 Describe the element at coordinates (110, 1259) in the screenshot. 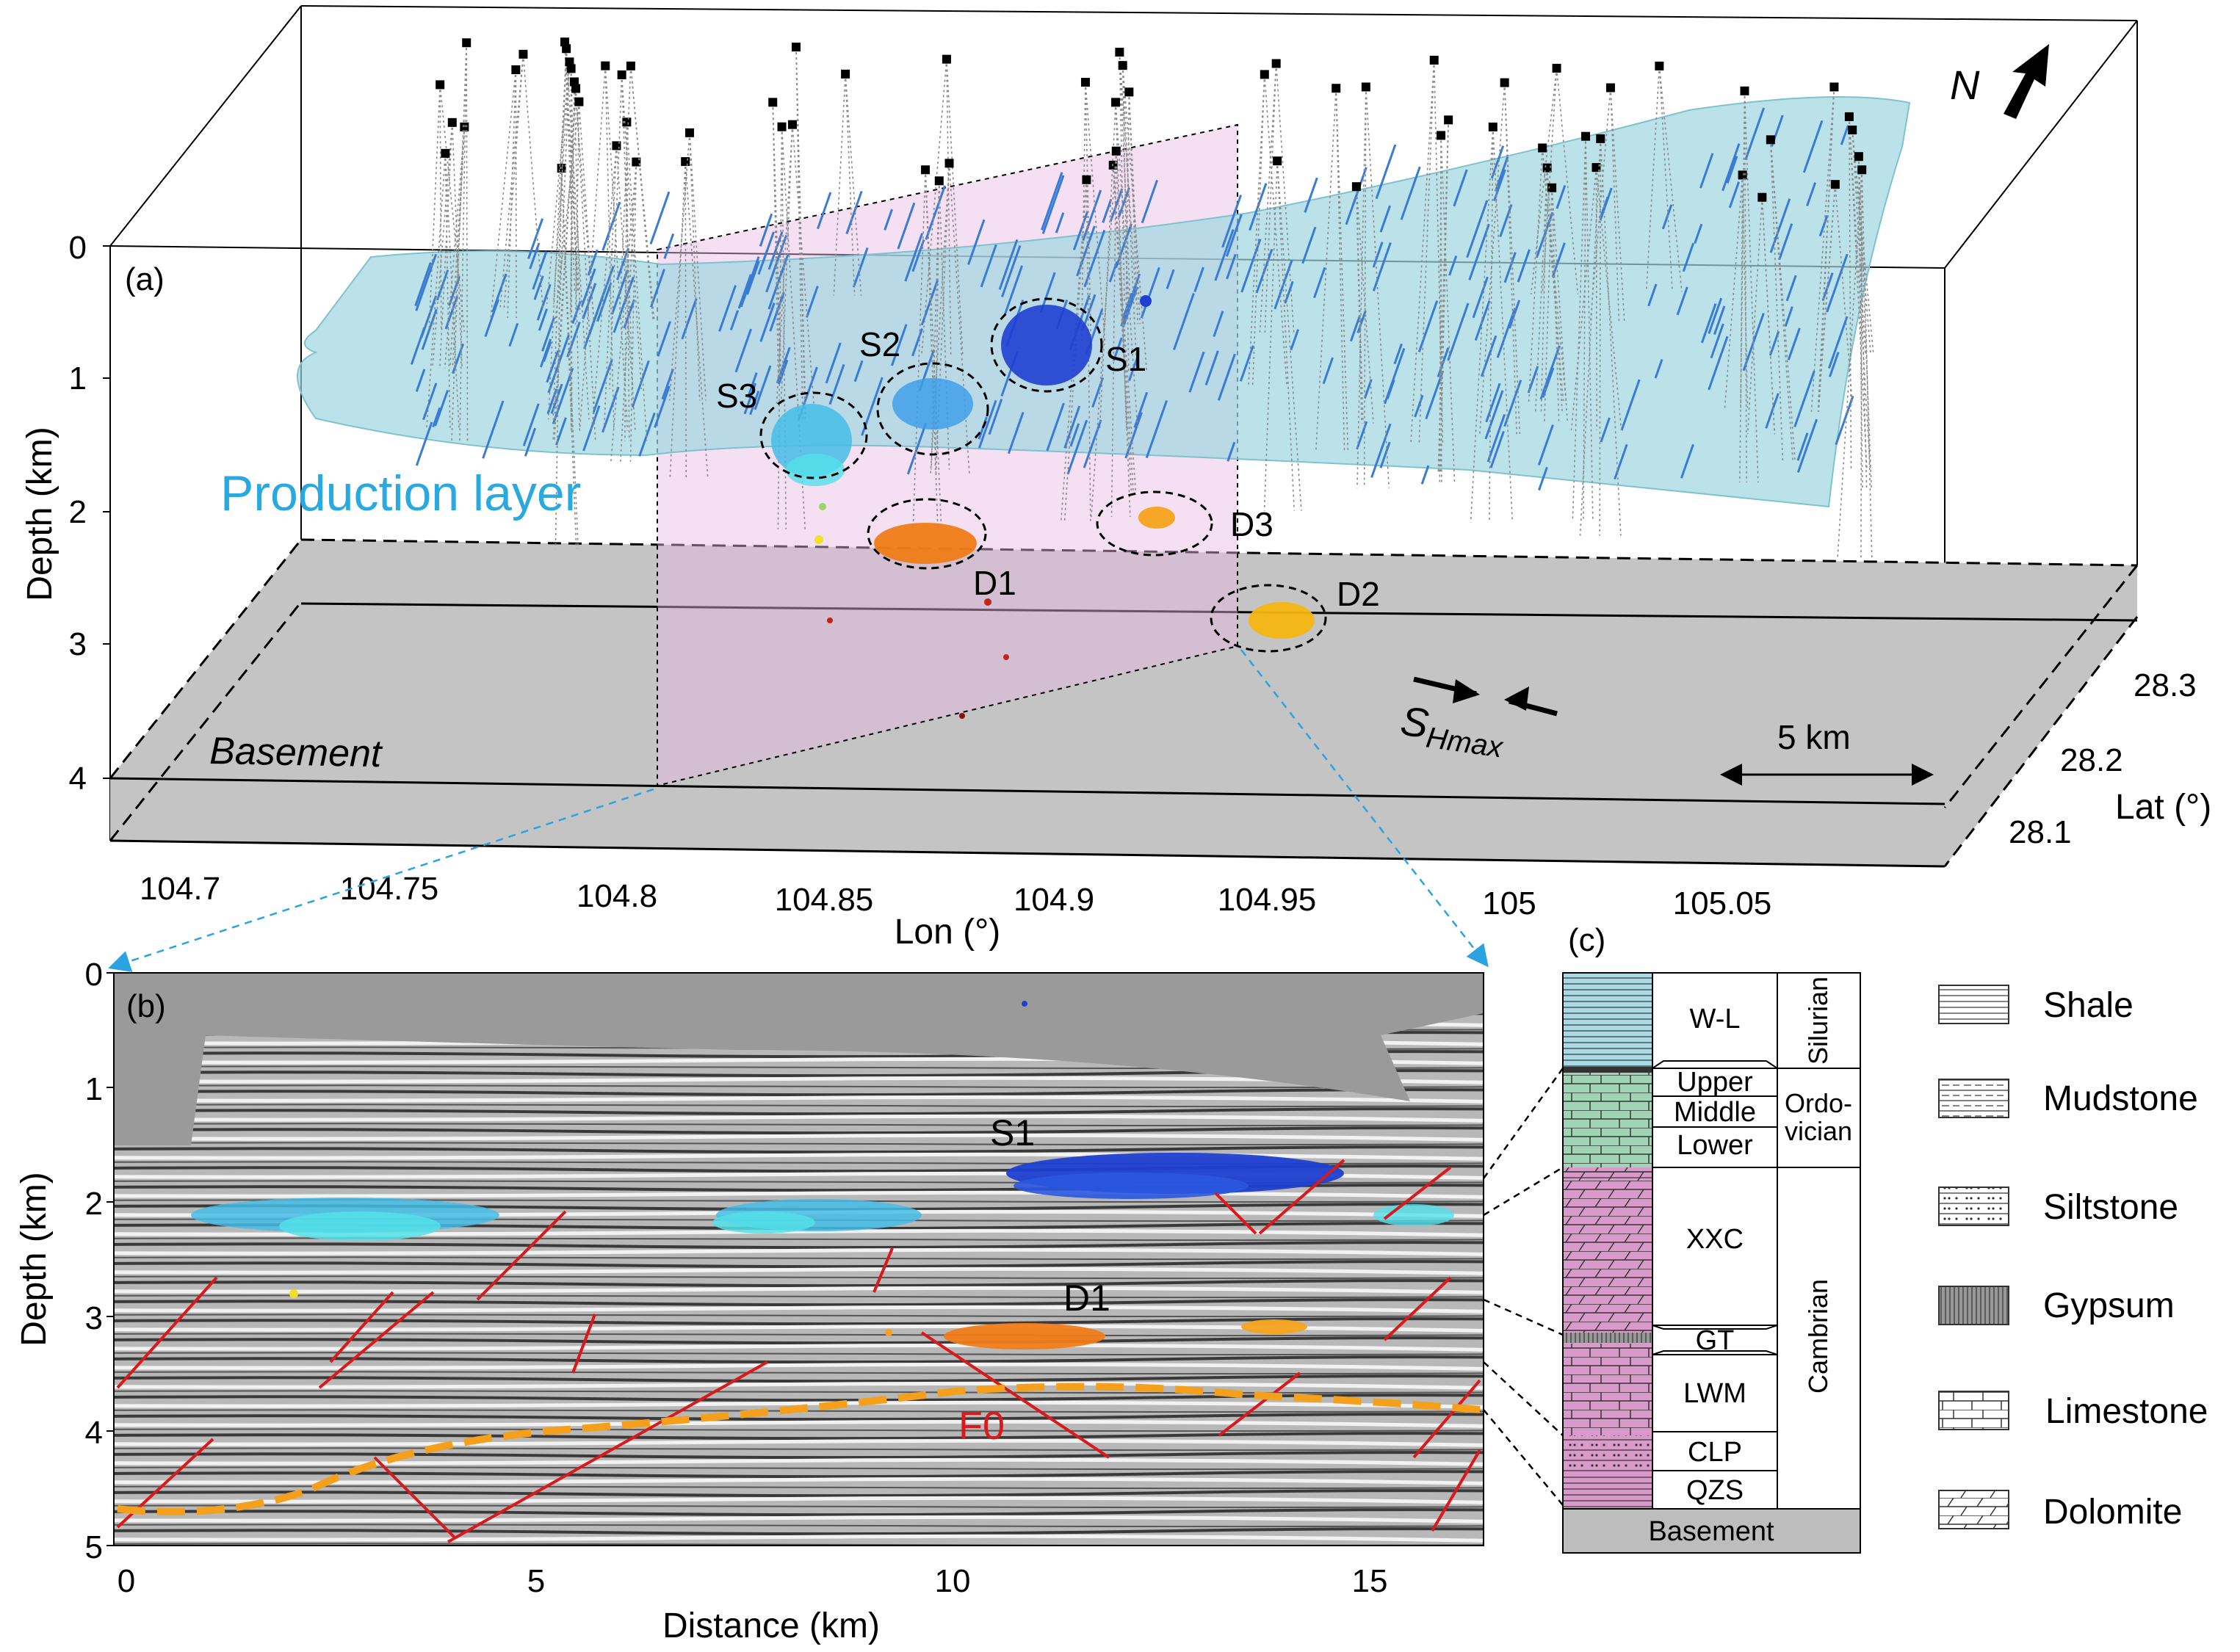

I see `panel-b-depth-tick-marks` at that location.